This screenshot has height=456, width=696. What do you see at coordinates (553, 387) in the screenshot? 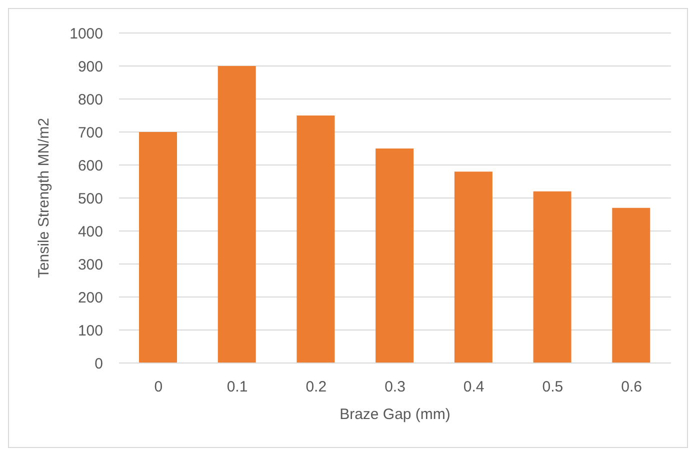
I see `x-tick-label: 0.5` at bounding box center [553, 387].